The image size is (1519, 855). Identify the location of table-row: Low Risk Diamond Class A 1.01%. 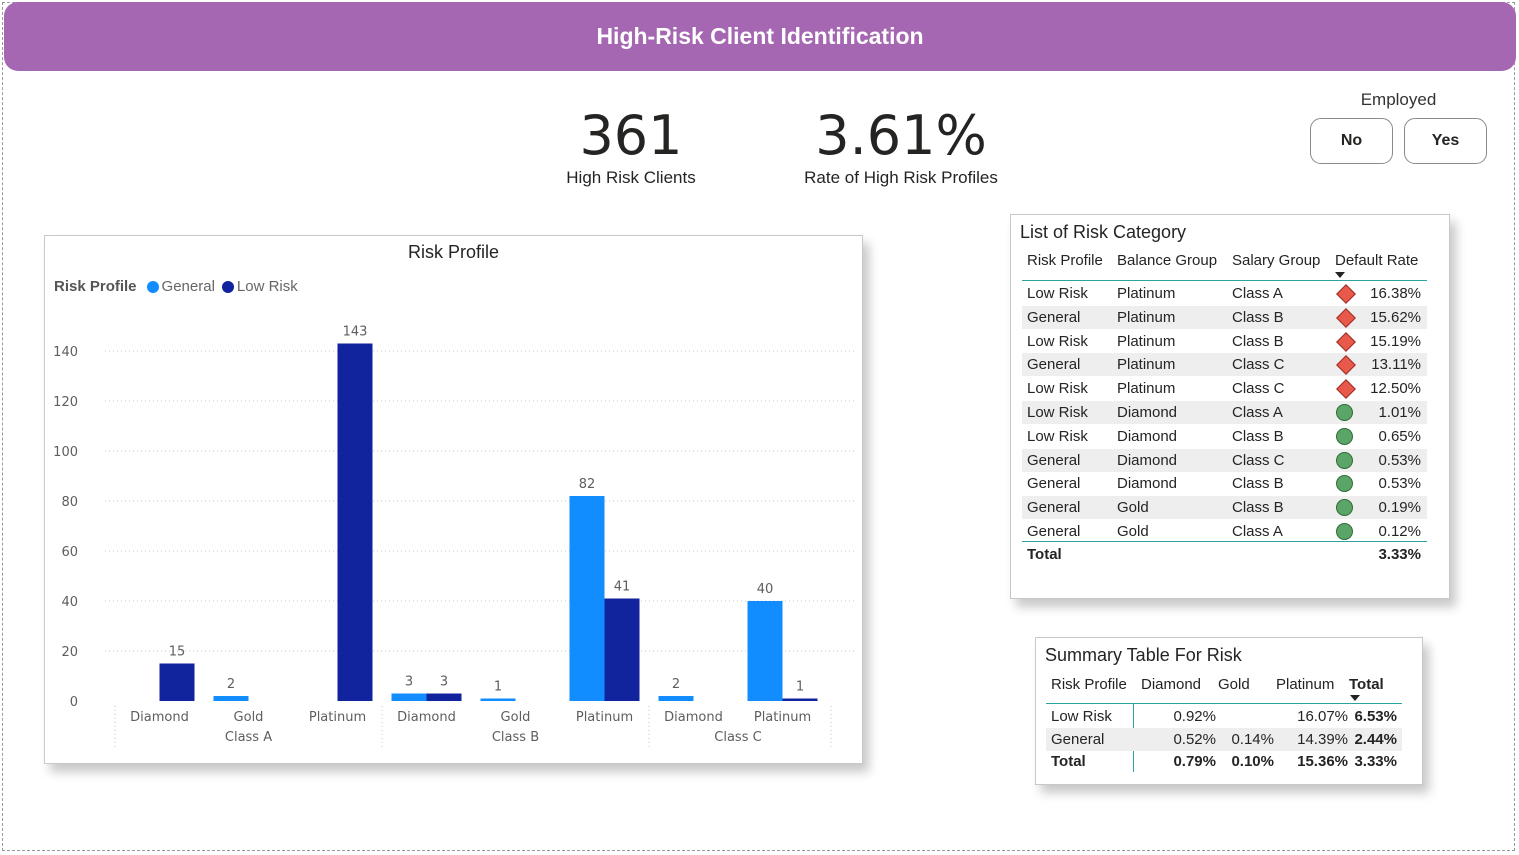
(1224, 412).